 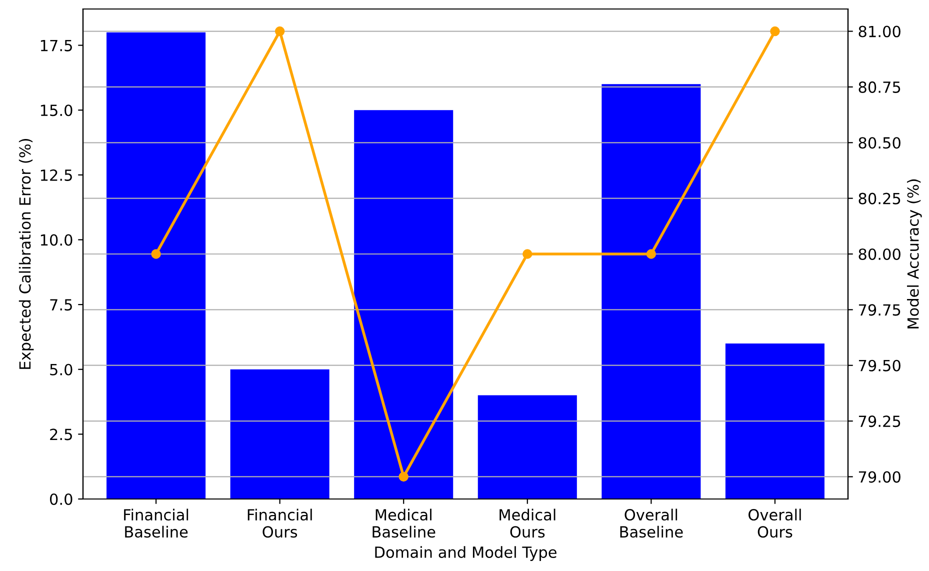 What do you see at coordinates (879, 198) in the screenshot?
I see `y2-tick-label: 80.25` at bounding box center [879, 198].